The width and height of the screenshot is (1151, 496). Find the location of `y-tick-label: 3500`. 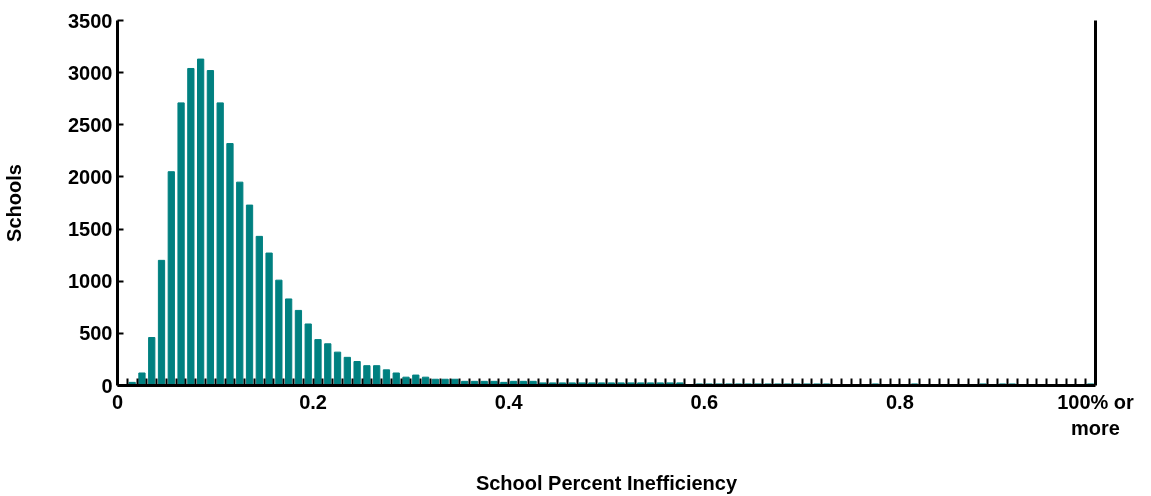

y-tick-label: 3500 is located at coordinates (90, 20).